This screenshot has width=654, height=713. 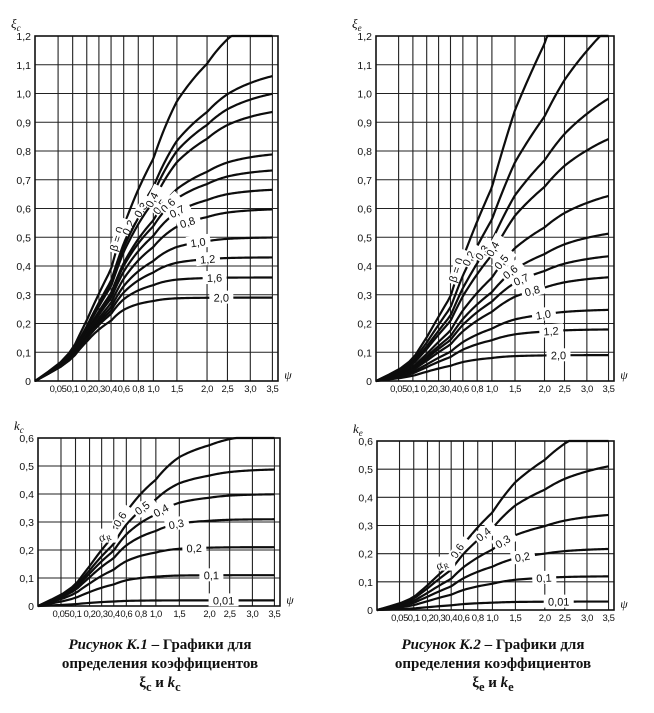 I want to click on caption-dash: –, so click(x=155, y=645).